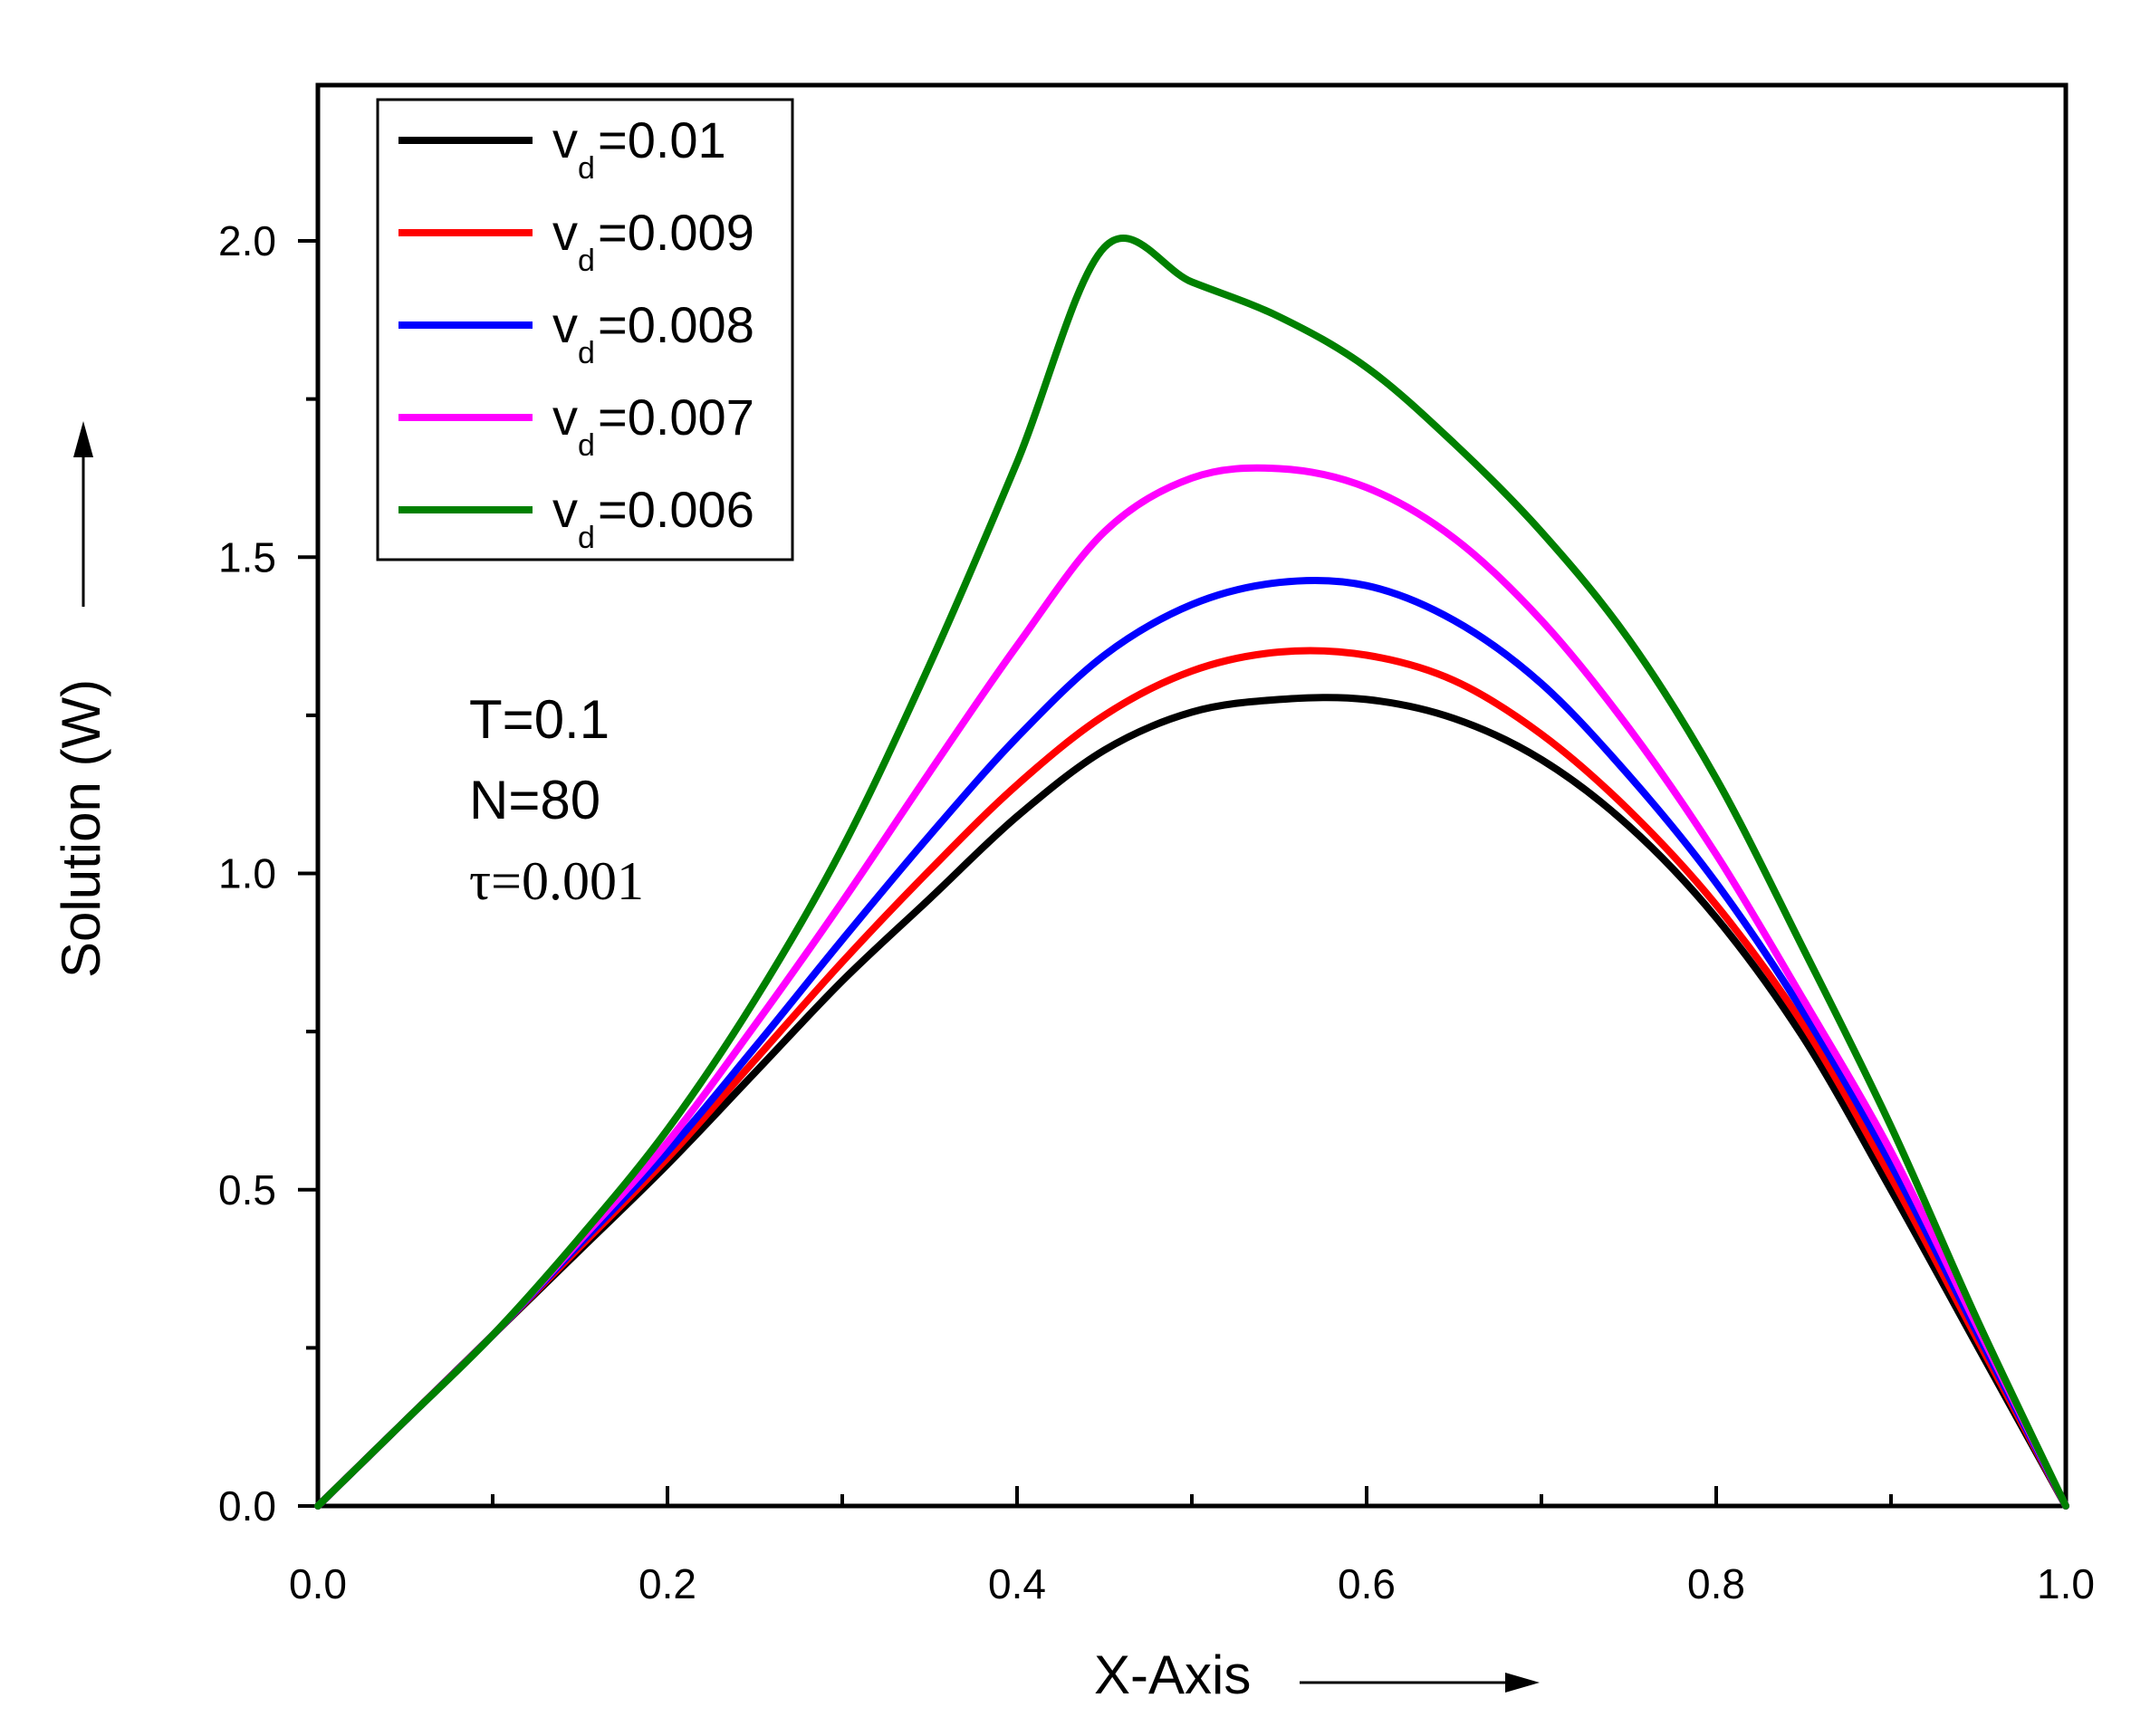 Image resolution: width=2131 pixels, height=1736 pixels. What do you see at coordinates (247, 240) in the screenshot?
I see `y-tick-label: 2.0` at bounding box center [247, 240].